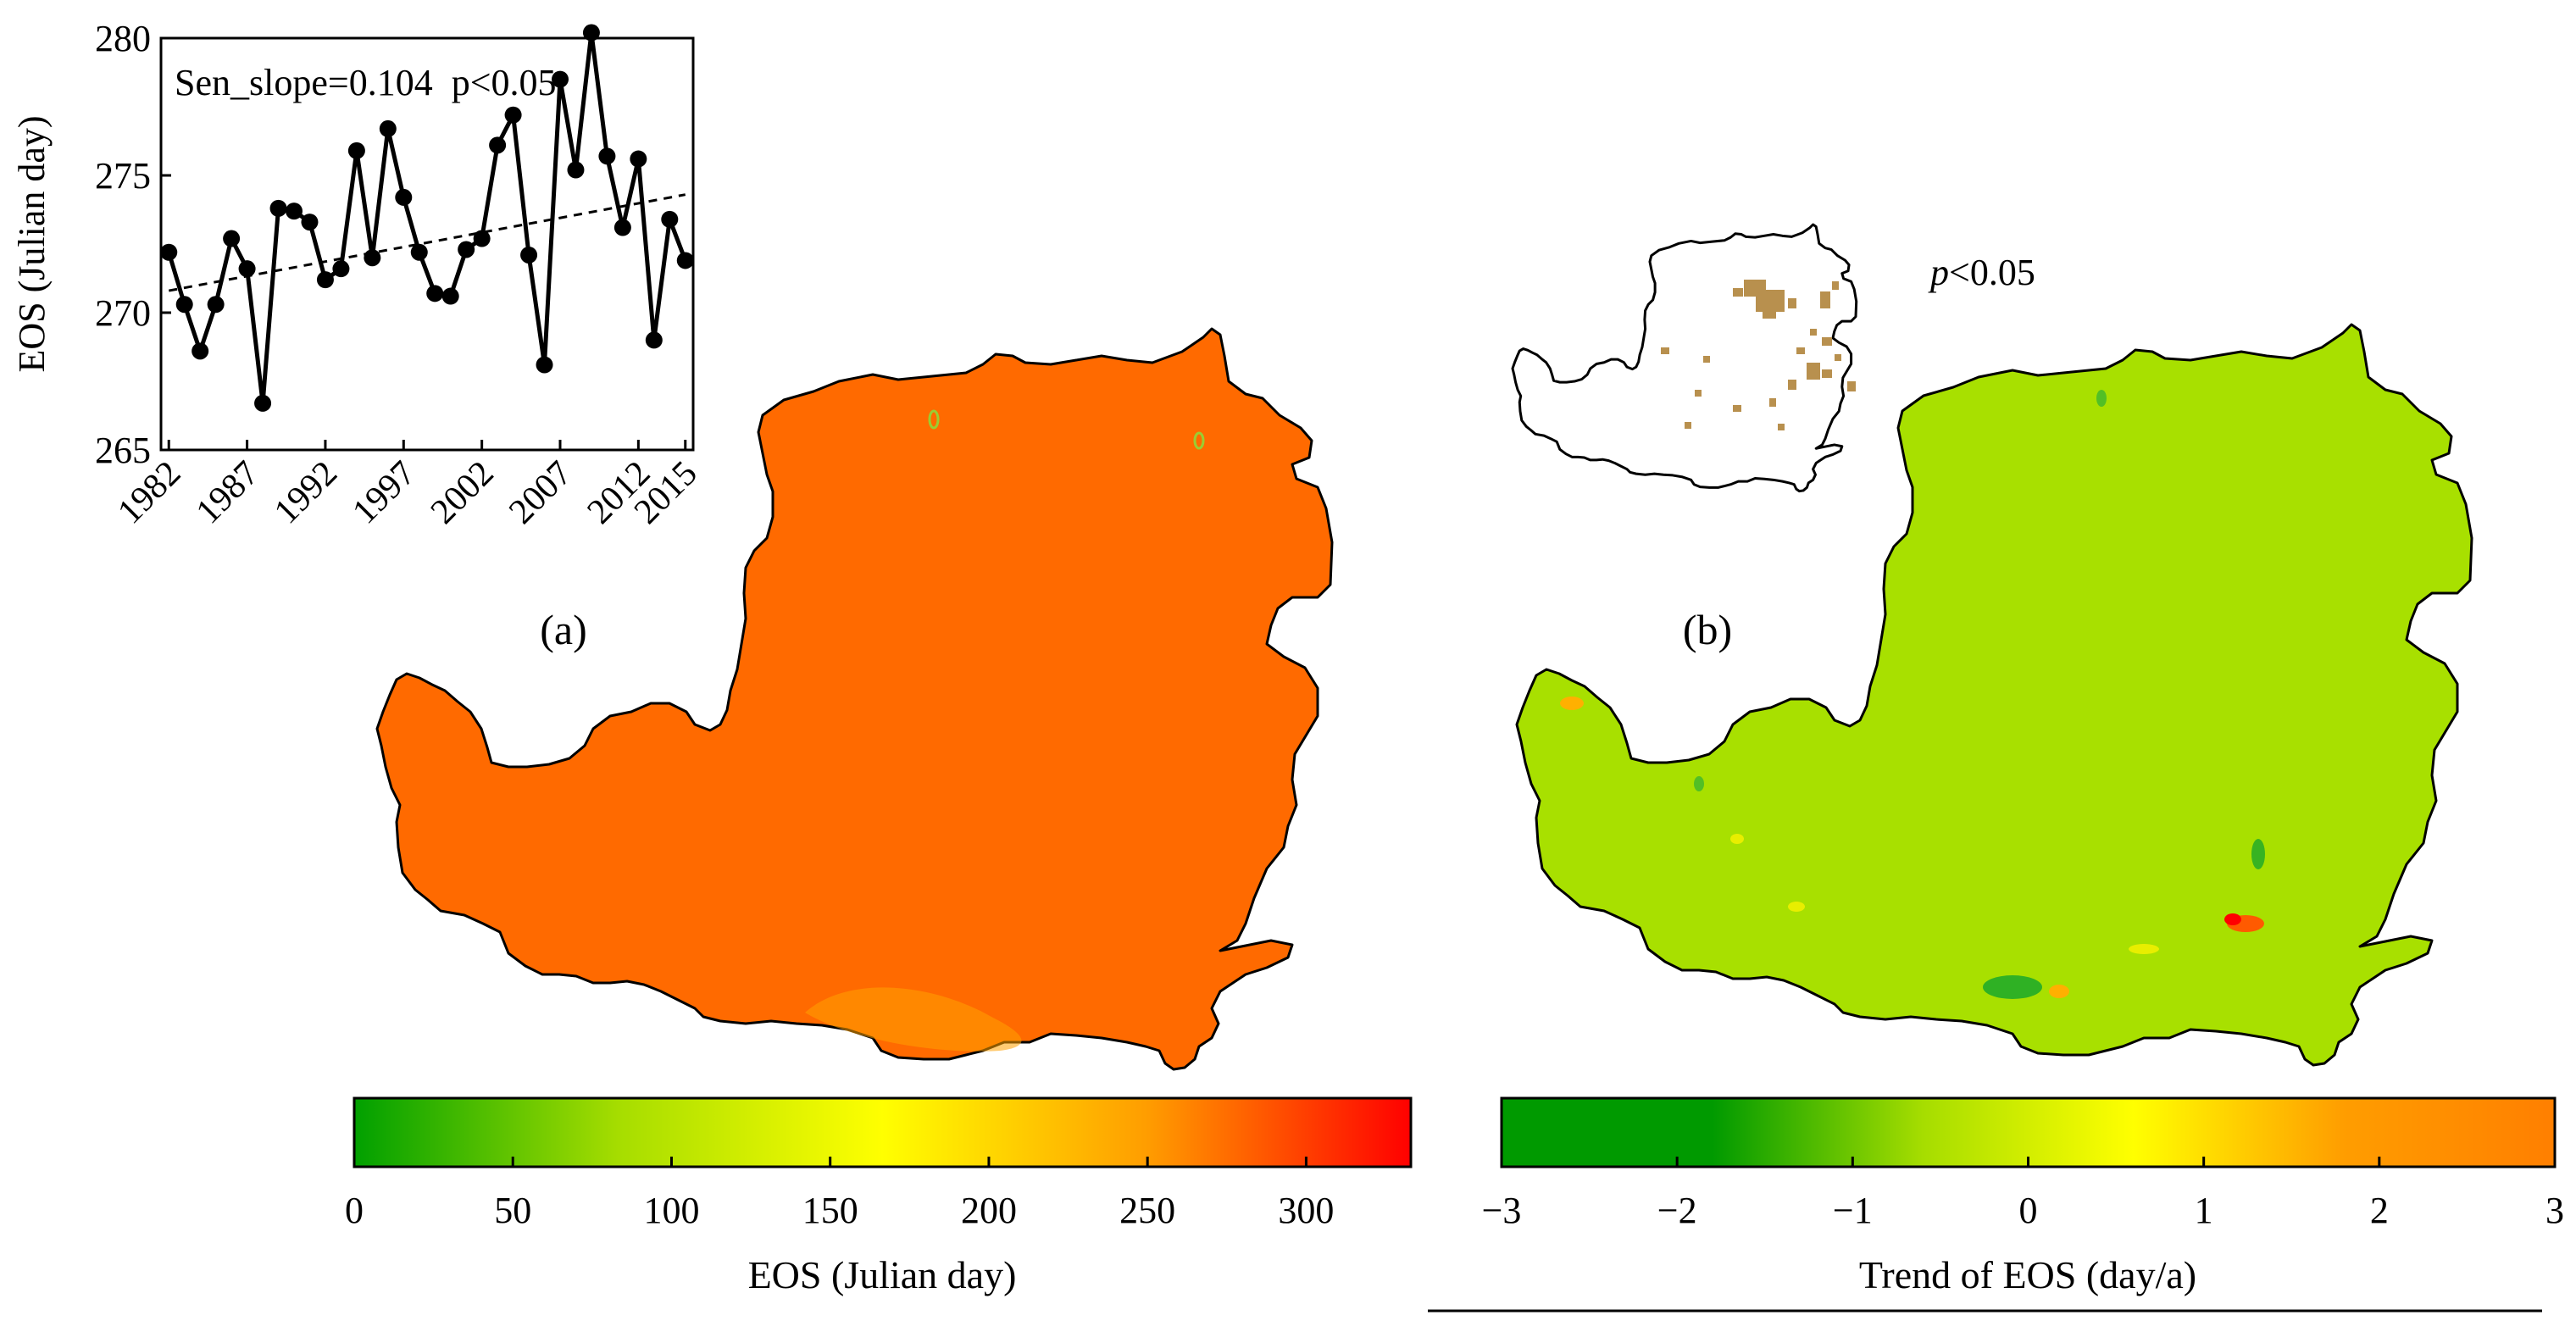 The image size is (2576, 1321). I want to click on significance-inset: p<0.05, so click(1773, 358).